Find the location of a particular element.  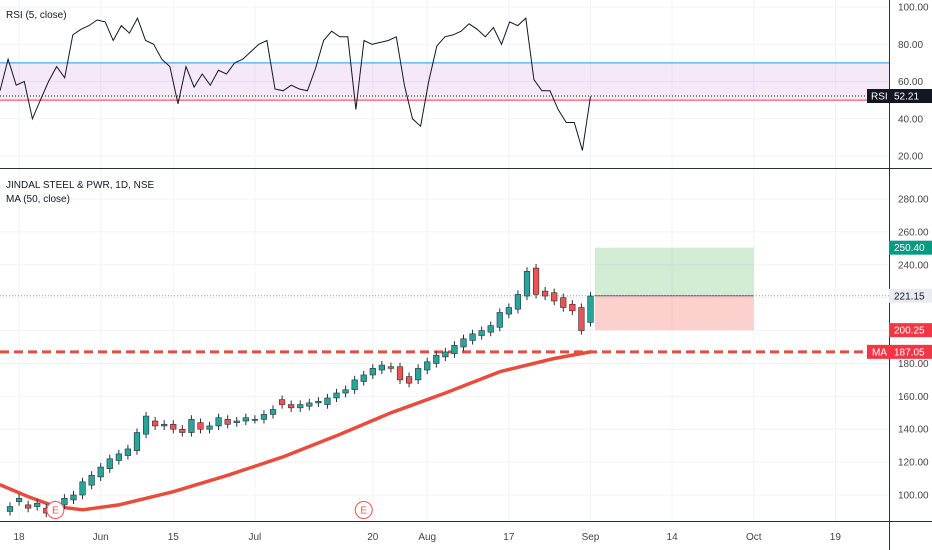

price-tick-label: 260.00 is located at coordinates (913, 232).